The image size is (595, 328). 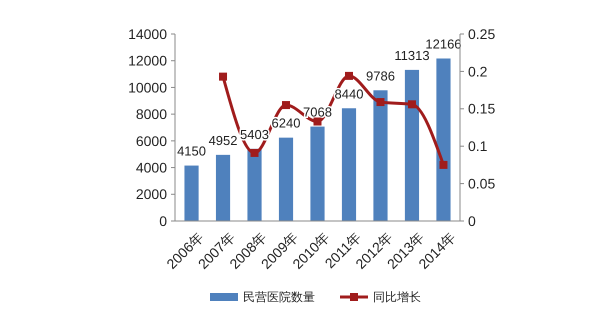 I want to click on y-tick-label: 6000, so click(x=152, y=140).